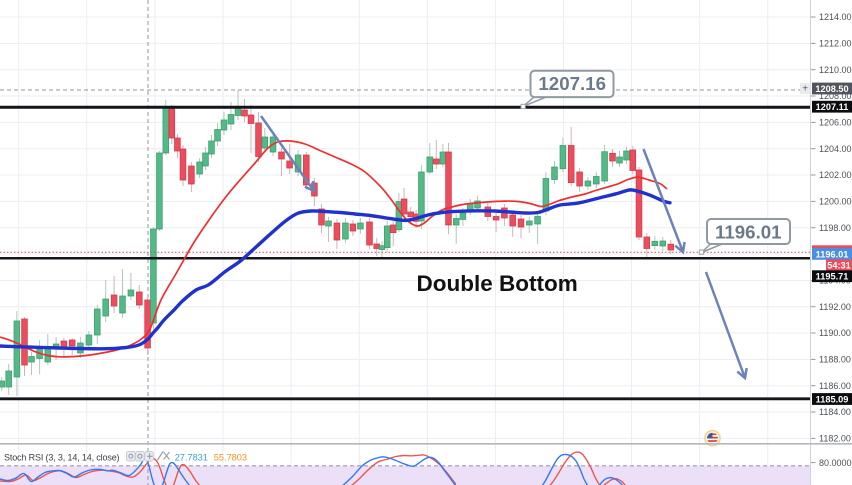 This screenshot has width=852, height=485. Describe the element at coordinates (835, 439) in the screenshot. I see `svg-text: 1182.00` at that location.